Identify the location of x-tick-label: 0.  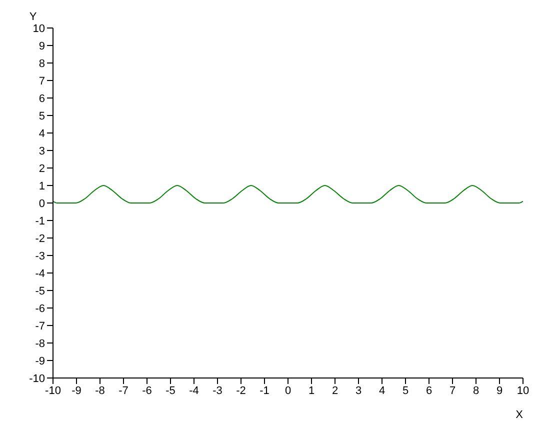
(288, 390).